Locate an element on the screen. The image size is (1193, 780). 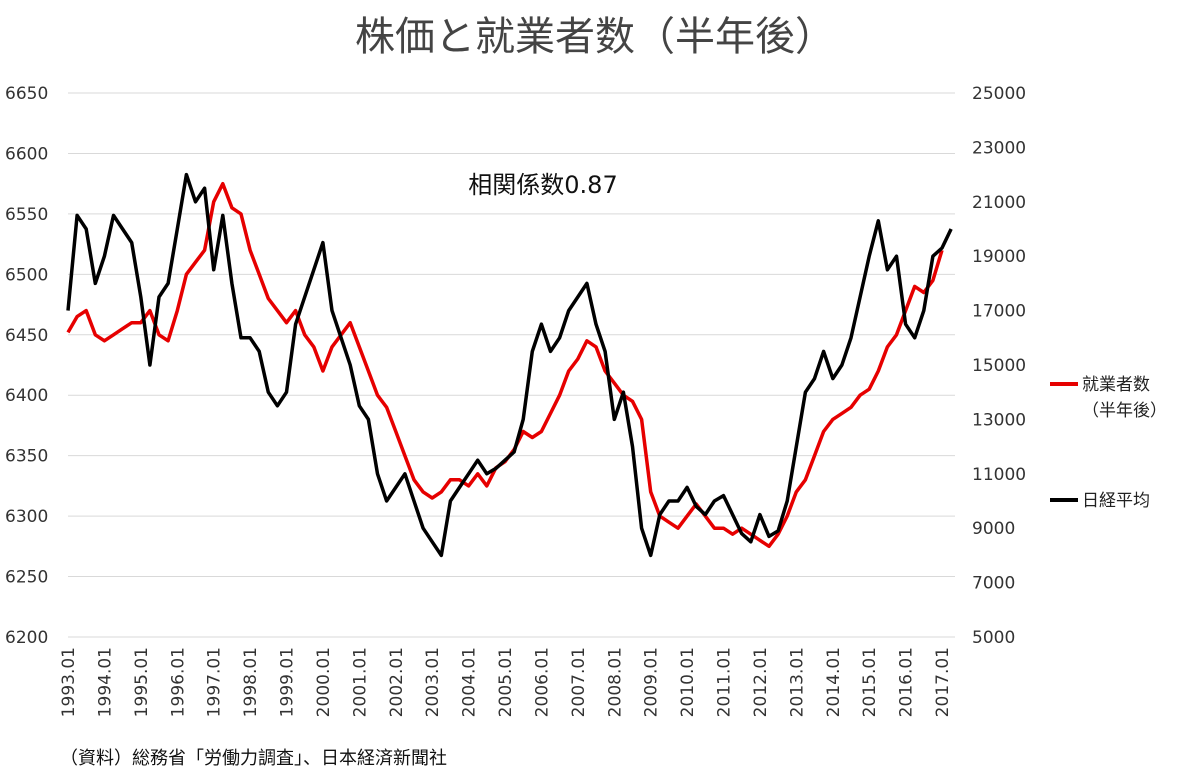
y2-tick-label: 5000 is located at coordinates (993, 638).